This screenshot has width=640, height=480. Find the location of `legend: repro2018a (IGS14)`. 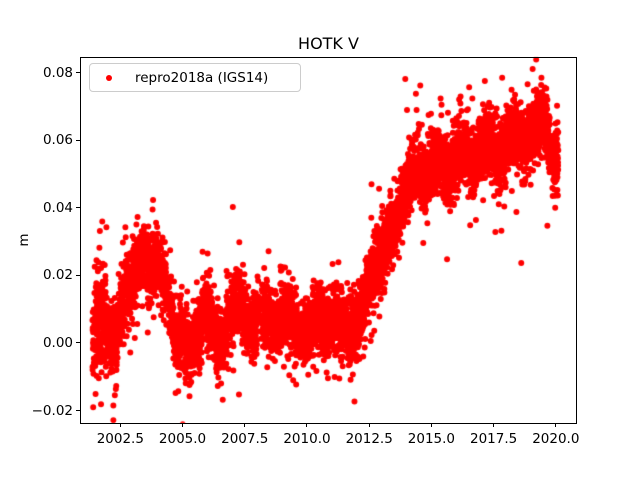

legend: repro2018a (IGS14) is located at coordinates (195, 77).